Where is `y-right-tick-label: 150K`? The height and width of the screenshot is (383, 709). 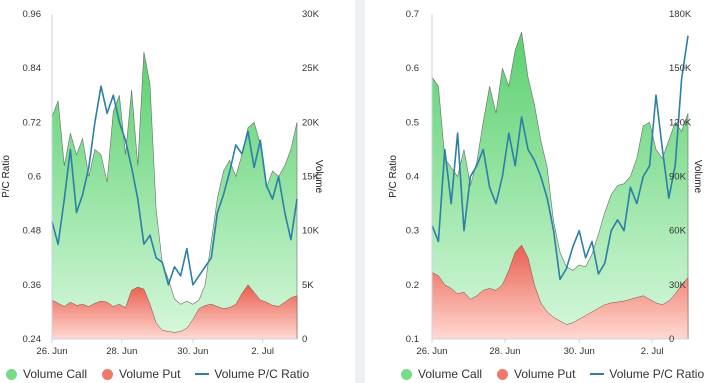 y-right-tick-label: 150K is located at coordinates (680, 68).